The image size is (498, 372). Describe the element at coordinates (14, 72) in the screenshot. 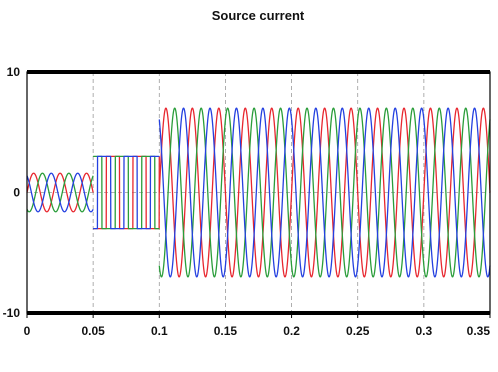

I see `y-tick-label: 10` at that location.